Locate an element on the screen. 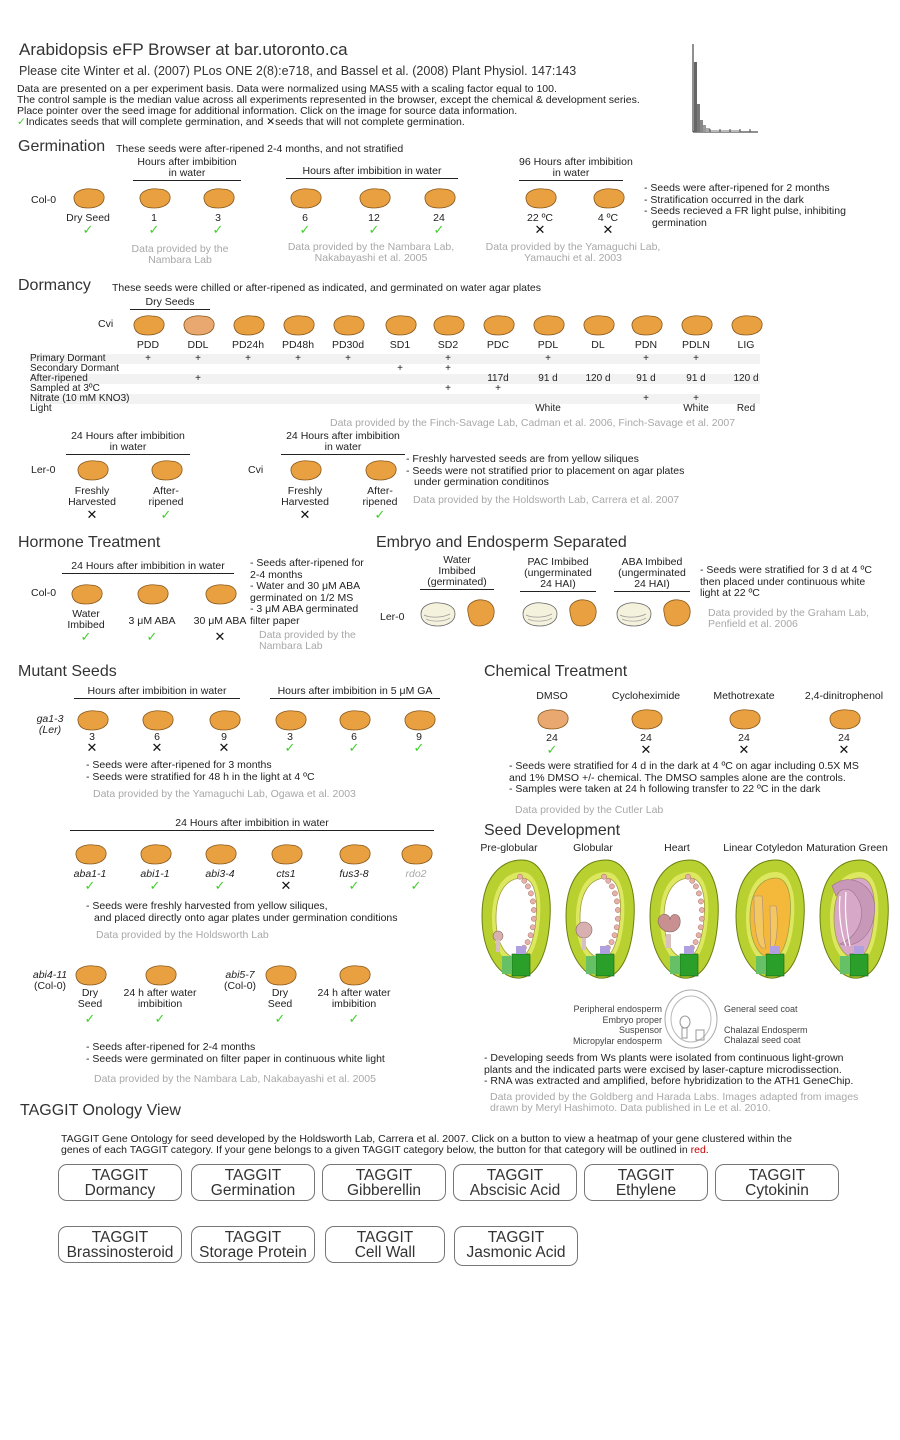 This screenshot has width=900, height=1440. germination-seed-label-2: 3 is located at coordinates (218, 218).